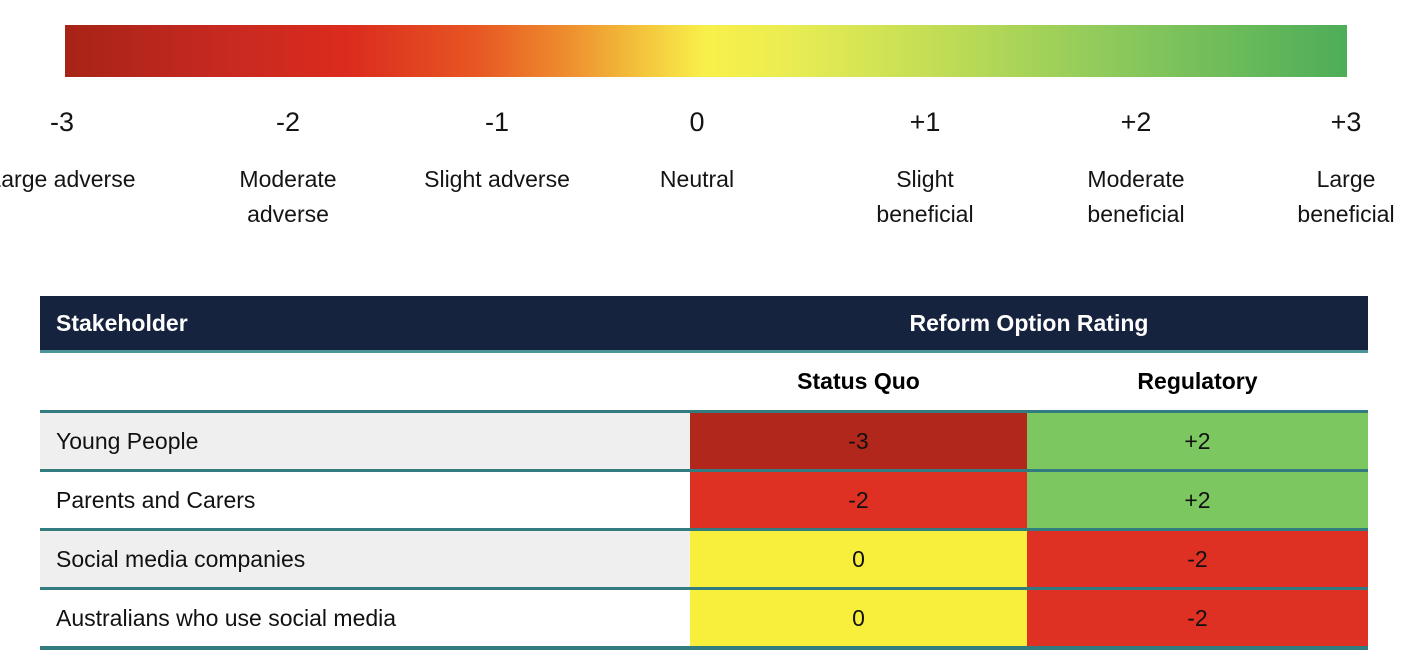  I want to click on scale-value: +3, so click(1346, 122).